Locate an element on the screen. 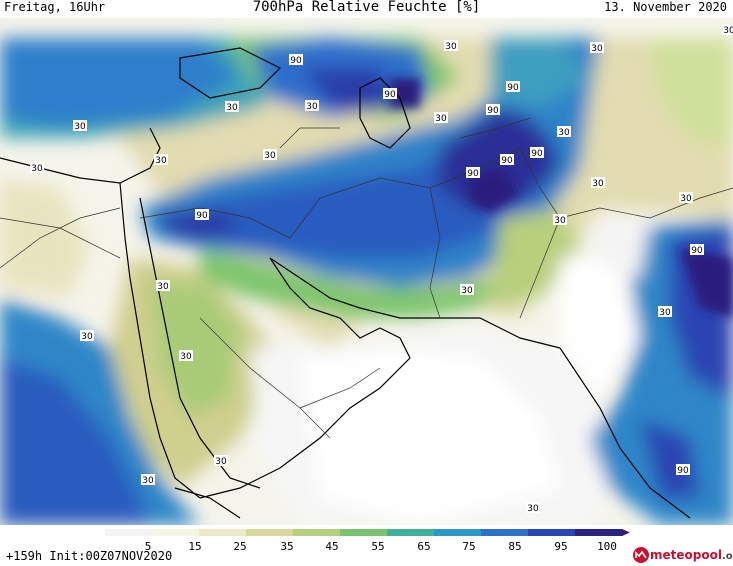 This screenshot has width=733, height=566. colorbar-tick-label: 65 is located at coordinates (423, 546).